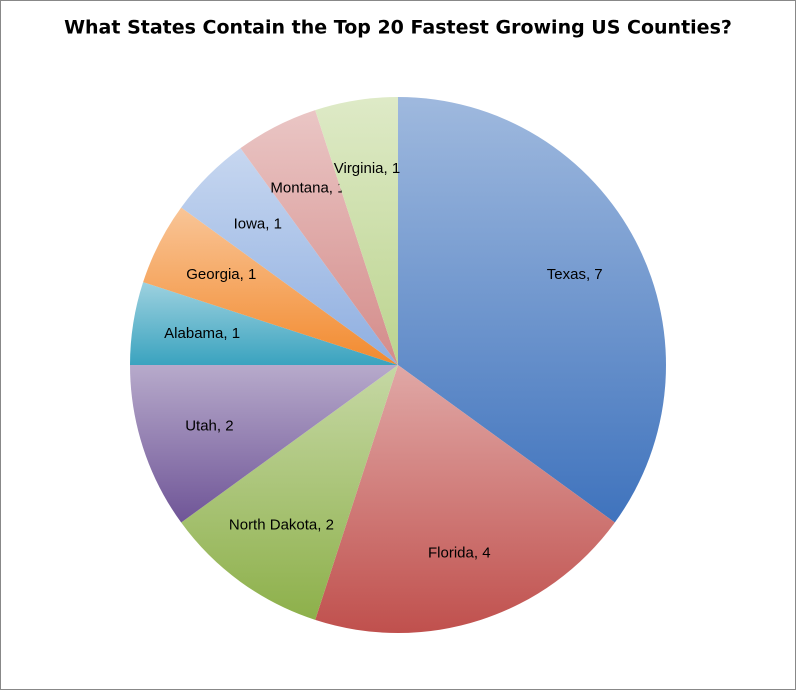 Image resolution: width=796 pixels, height=690 pixels. What do you see at coordinates (575, 274) in the screenshot?
I see `data-label: Texas, 7` at bounding box center [575, 274].